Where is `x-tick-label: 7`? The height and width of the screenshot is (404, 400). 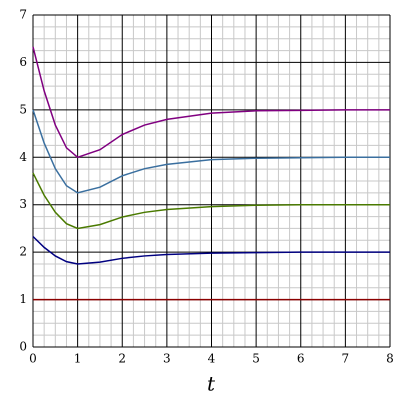 x-tick-label: 7 is located at coordinates (346, 359).